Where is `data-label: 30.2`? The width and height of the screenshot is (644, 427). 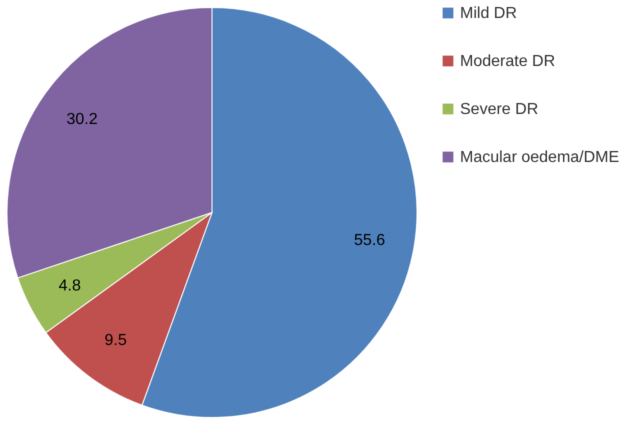 data-label: 30.2 is located at coordinates (82, 119).